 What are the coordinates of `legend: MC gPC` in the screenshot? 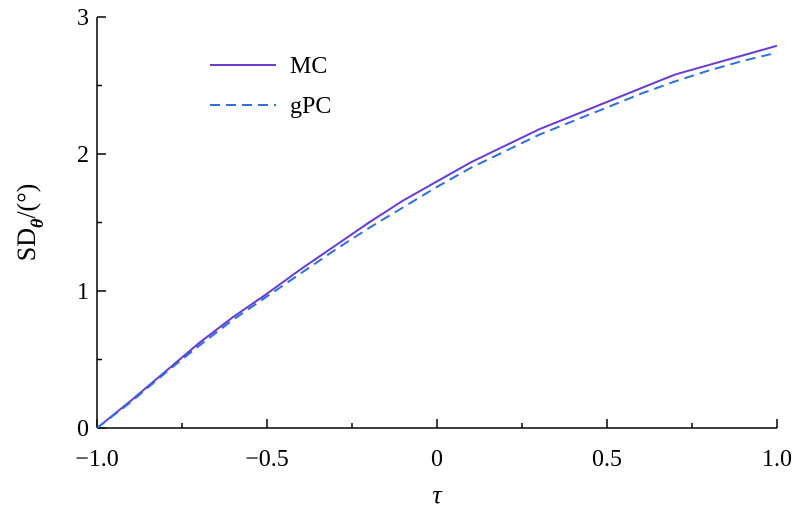 It's located at (270, 86).